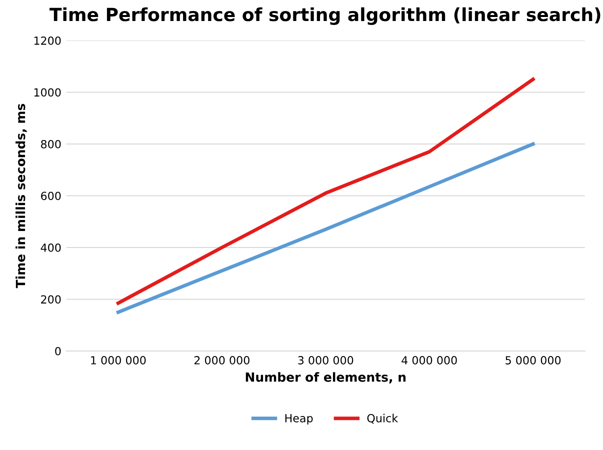  What do you see at coordinates (222, 360) in the screenshot?
I see `x-tick-label: 2 000 000` at bounding box center [222, 360].